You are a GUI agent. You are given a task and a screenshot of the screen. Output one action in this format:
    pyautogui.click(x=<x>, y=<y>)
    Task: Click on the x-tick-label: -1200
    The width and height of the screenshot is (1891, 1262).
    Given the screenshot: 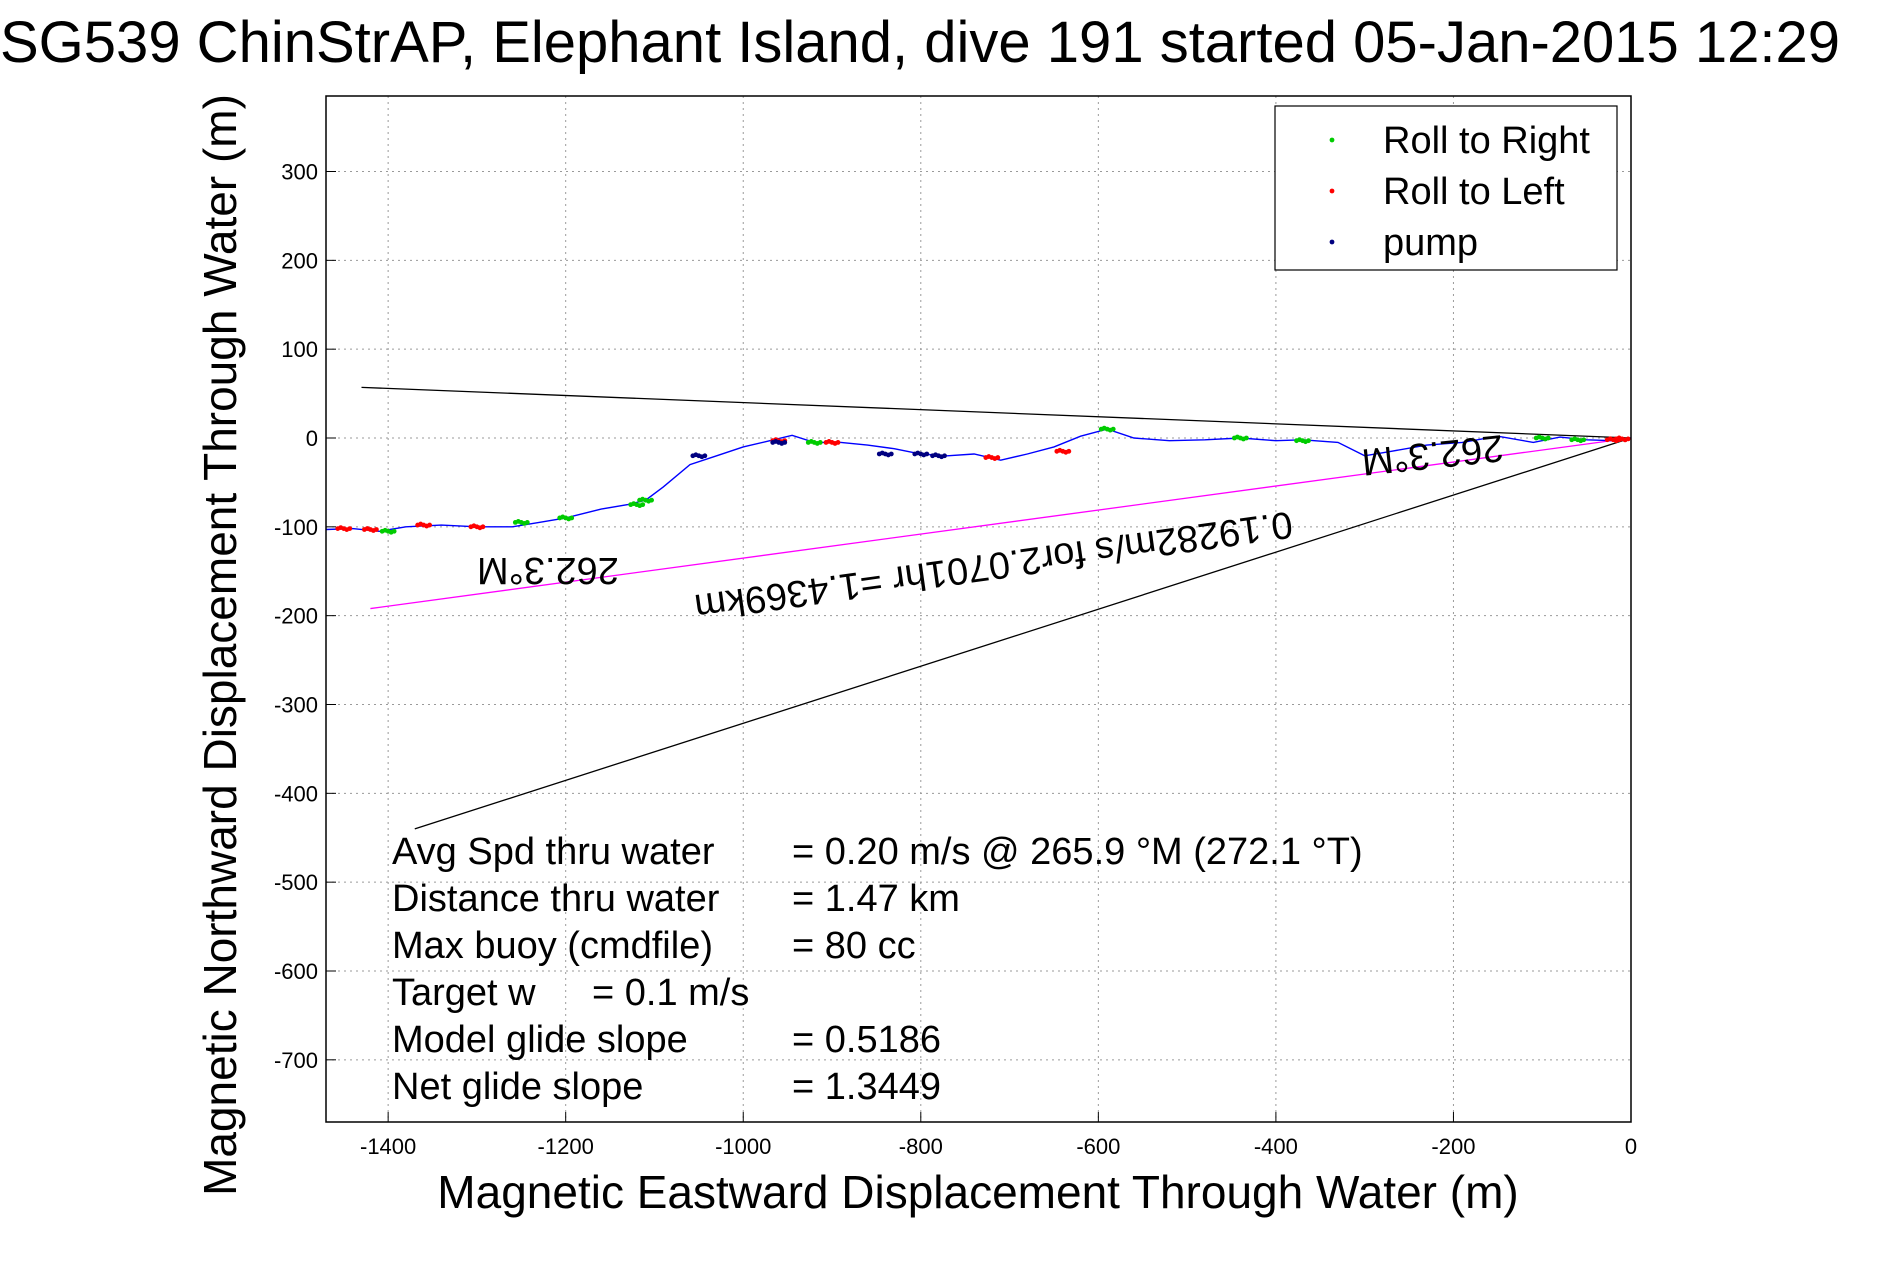 What is the action you would take?
    pyautogui.click(x=566, y=1146)
    